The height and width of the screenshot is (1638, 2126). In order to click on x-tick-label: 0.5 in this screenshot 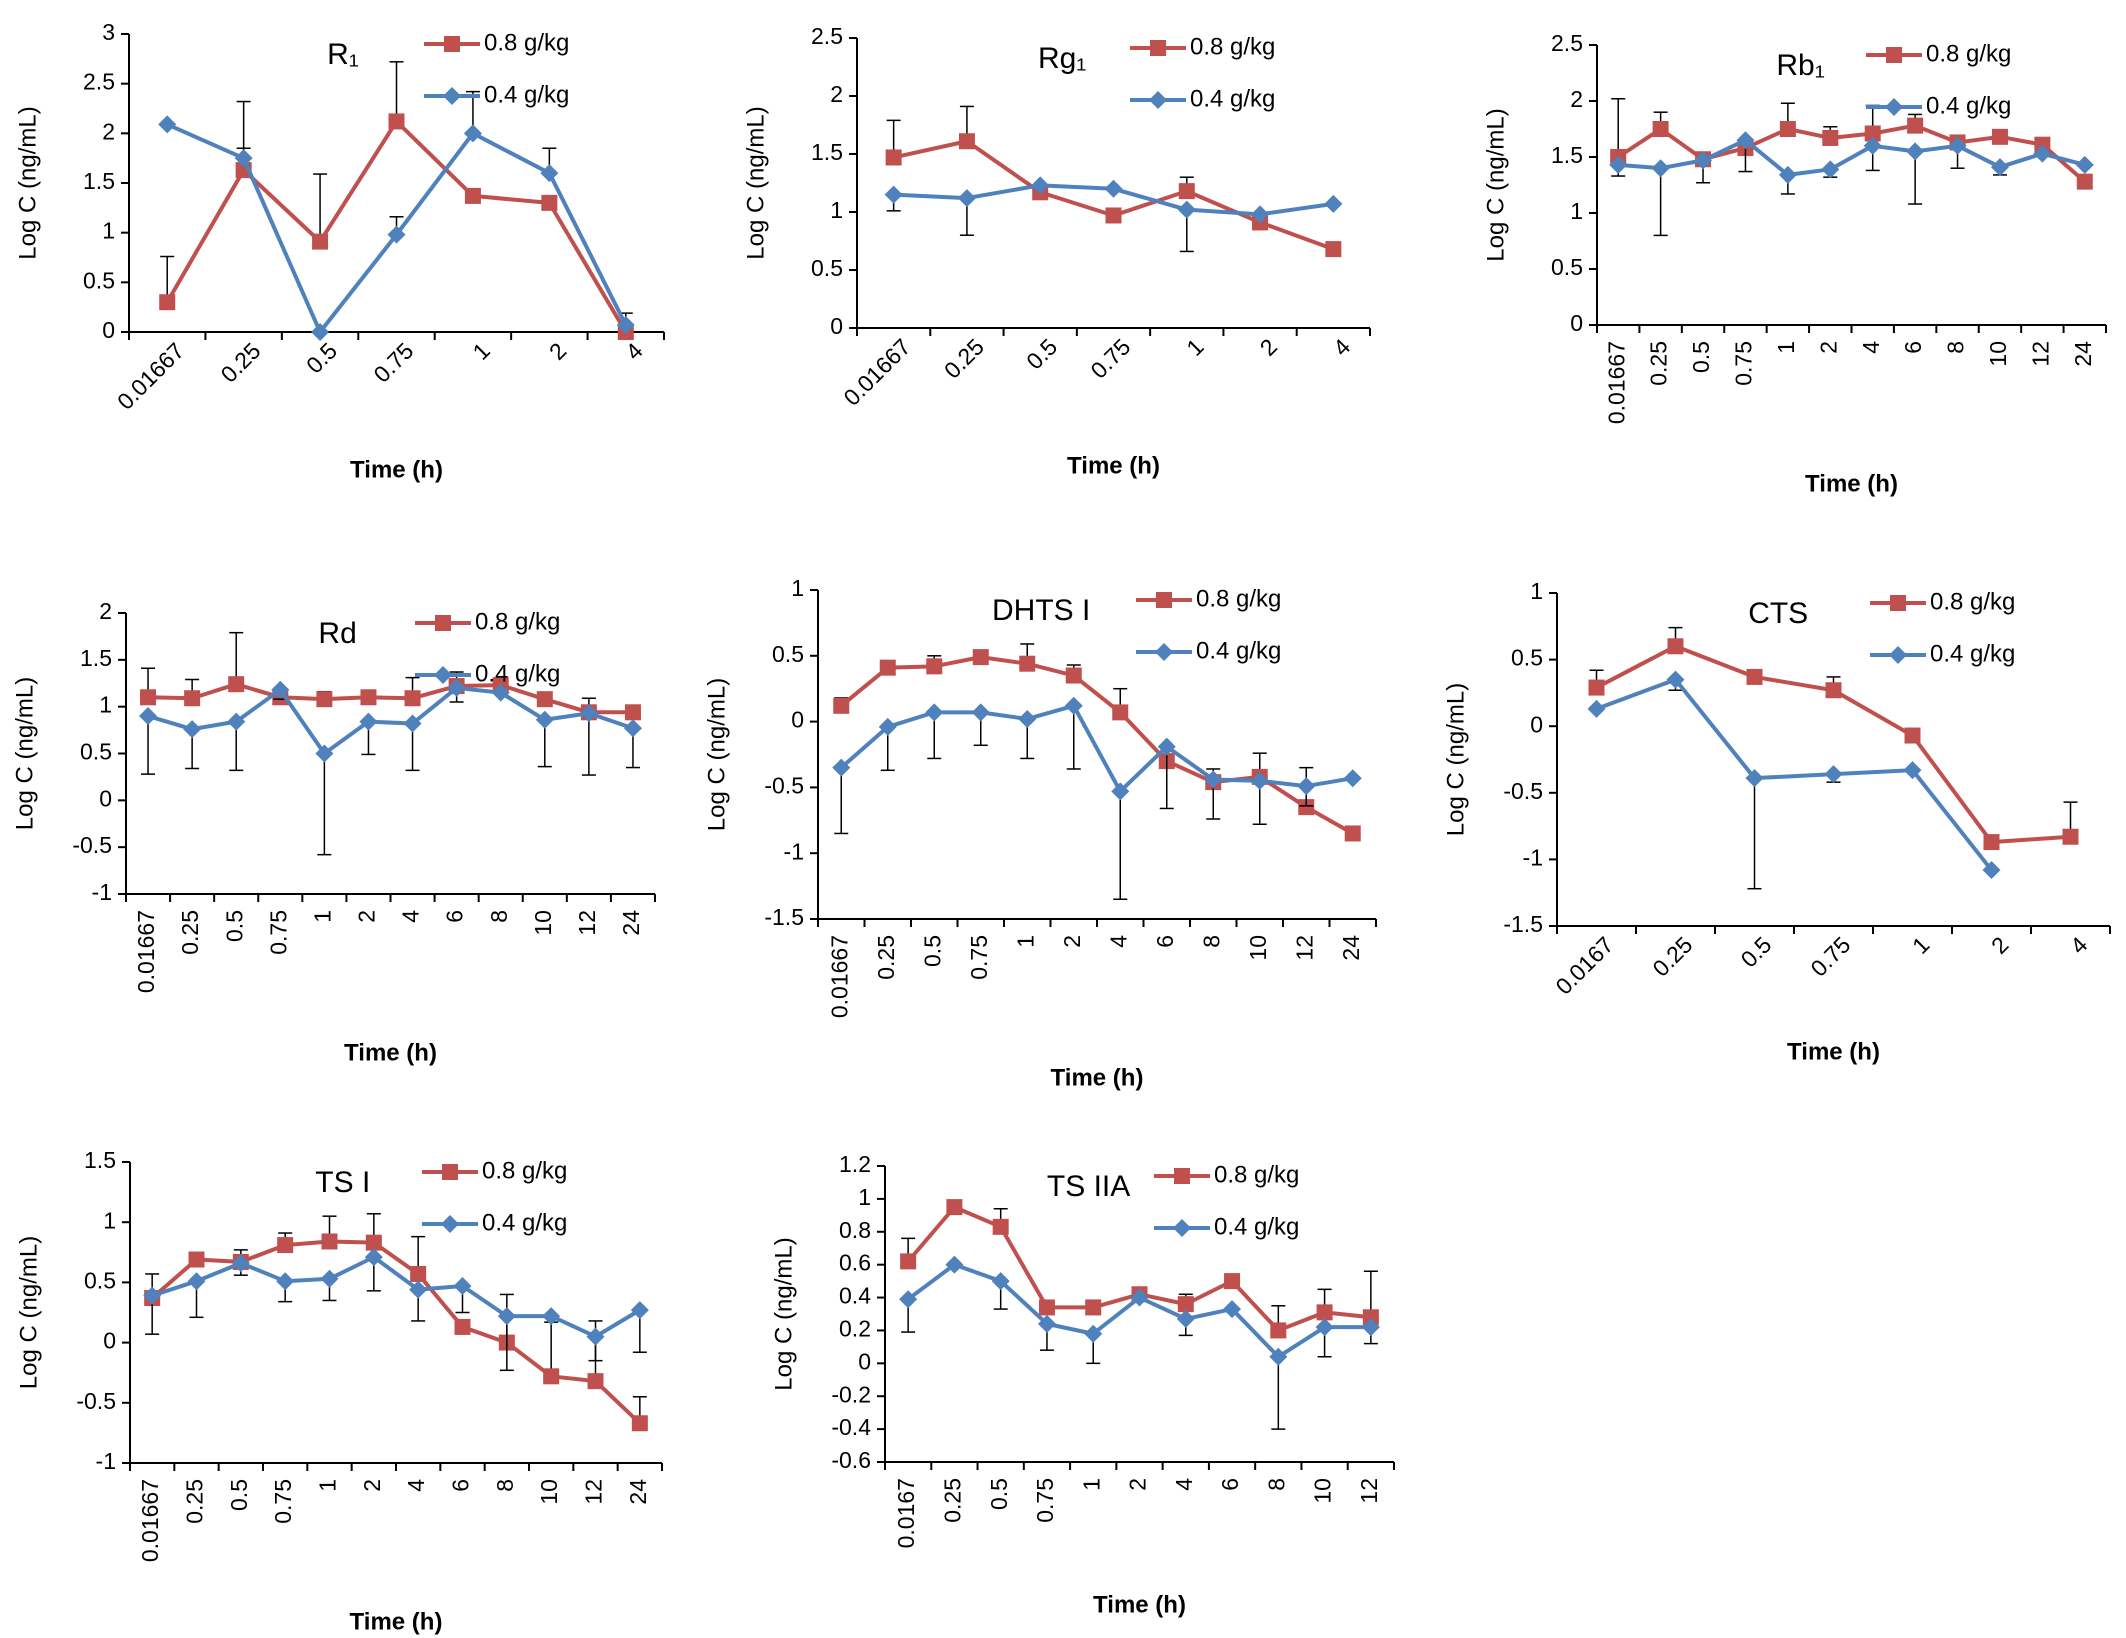, I will do `click(932, 951)`.